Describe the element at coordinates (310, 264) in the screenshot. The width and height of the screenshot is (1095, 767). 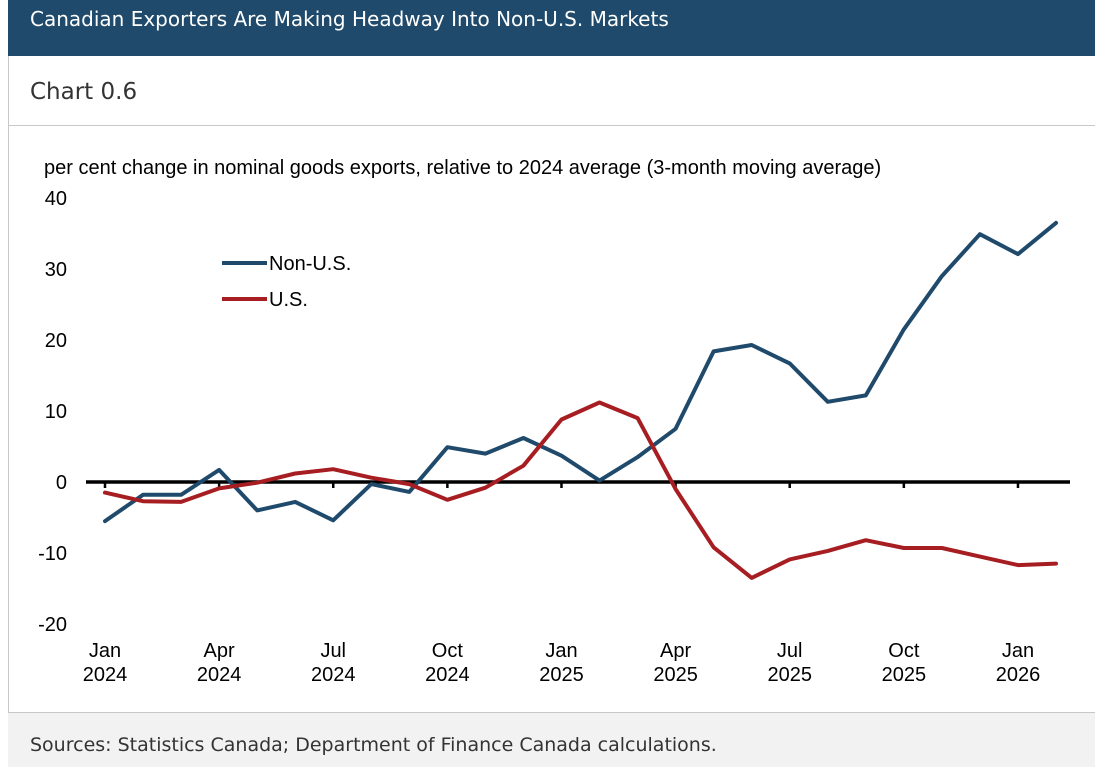
I see `legend-label: Non-U.S.` at that location.